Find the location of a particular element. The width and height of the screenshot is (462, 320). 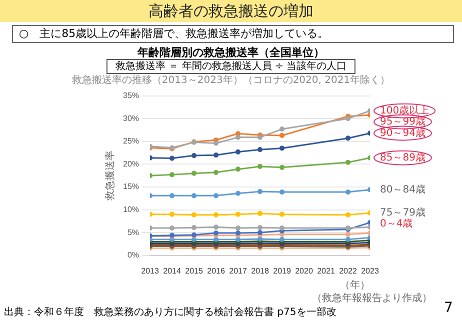

y-tick-label: 10% is located at coordinates (131, 209).